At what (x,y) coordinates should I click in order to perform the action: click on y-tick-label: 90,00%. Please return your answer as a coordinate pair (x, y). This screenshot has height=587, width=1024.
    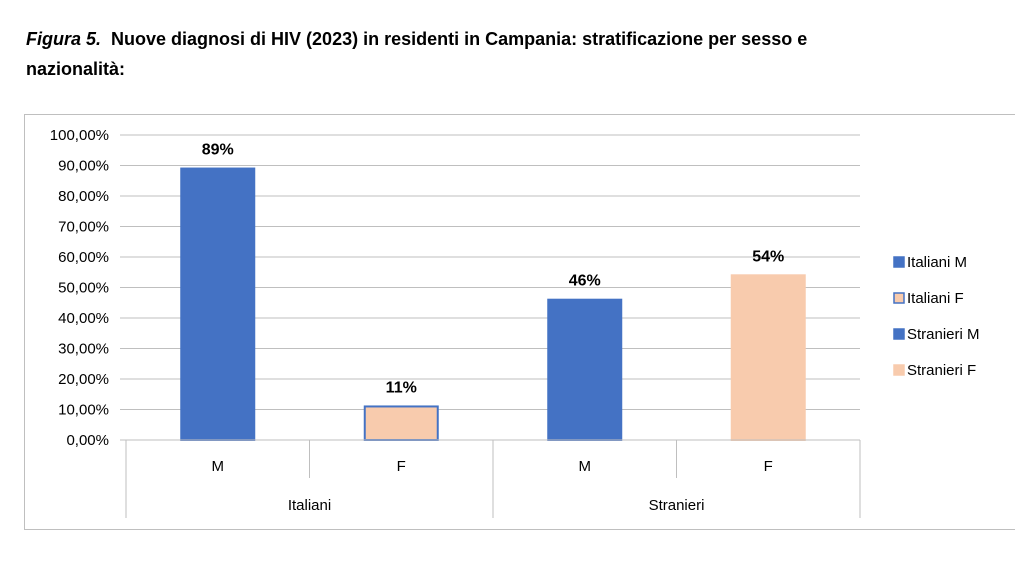
    Looking at the image, I should click on (83, 166).